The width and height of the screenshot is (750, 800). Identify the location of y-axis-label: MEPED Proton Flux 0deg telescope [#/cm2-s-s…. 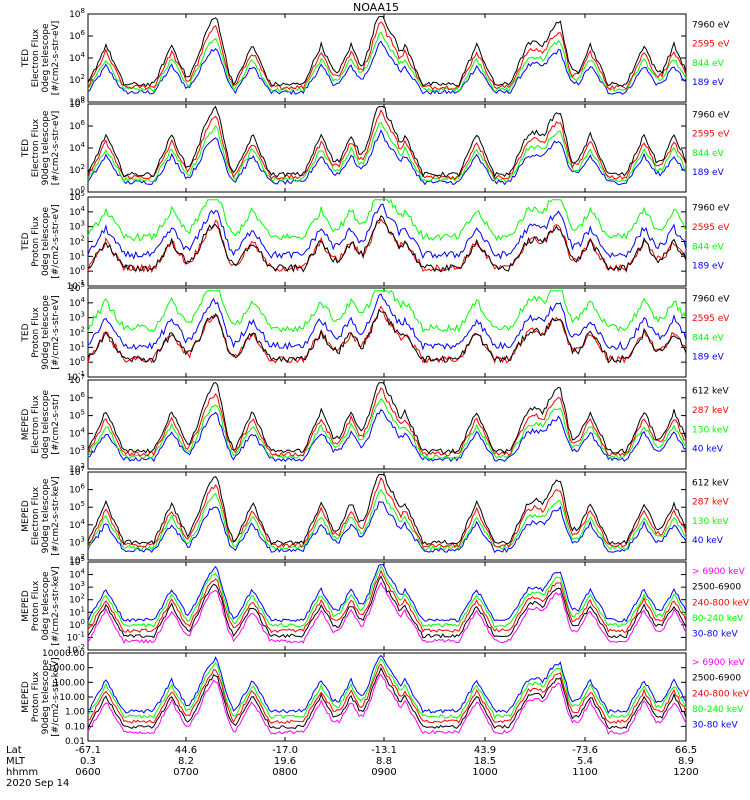
(41, 605).